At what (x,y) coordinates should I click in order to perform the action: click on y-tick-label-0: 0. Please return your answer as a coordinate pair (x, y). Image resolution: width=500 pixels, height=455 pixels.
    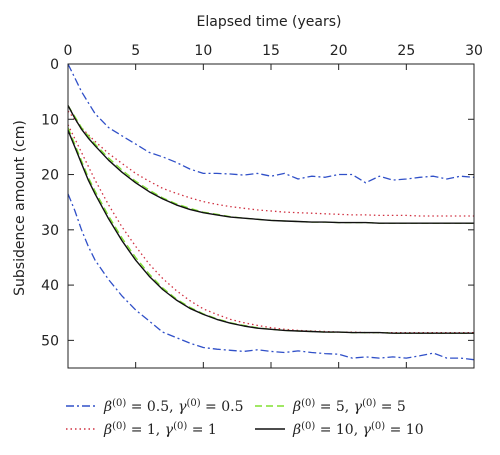
    Looking at the image, I should click on (54, 65).